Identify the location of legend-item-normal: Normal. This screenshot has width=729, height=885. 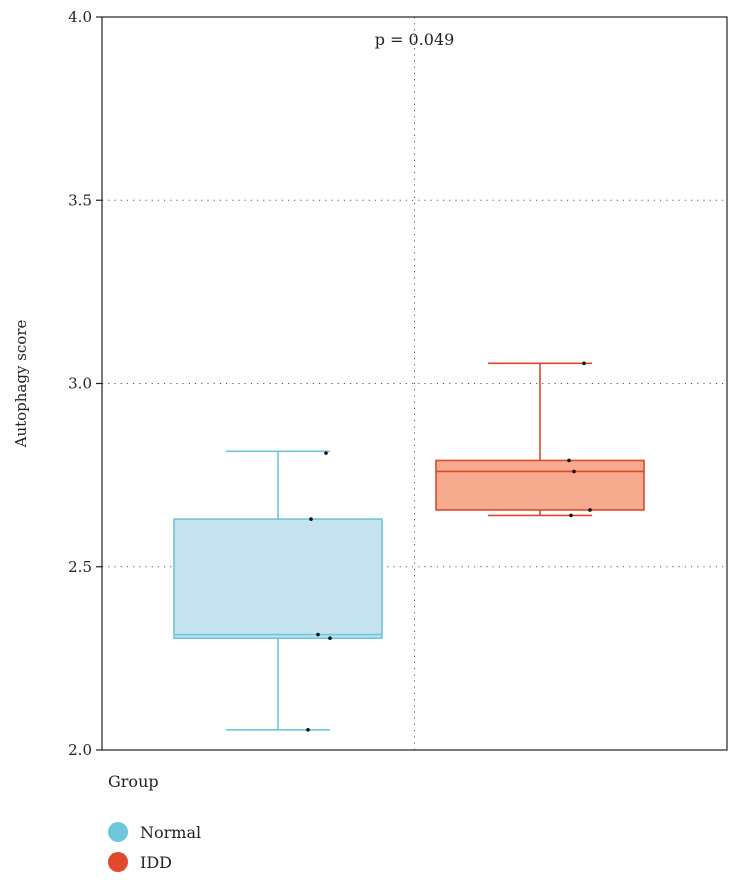
(154, 832).